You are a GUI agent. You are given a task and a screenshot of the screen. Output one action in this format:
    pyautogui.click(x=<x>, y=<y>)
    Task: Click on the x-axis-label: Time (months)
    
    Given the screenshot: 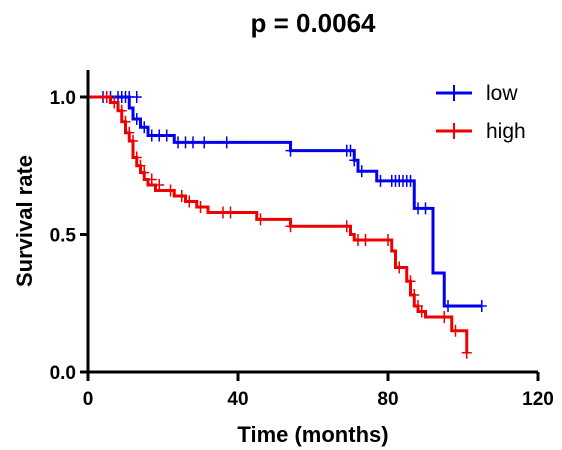 What is the action you would take?
    pyautogui.click(x=312, y=434)
    